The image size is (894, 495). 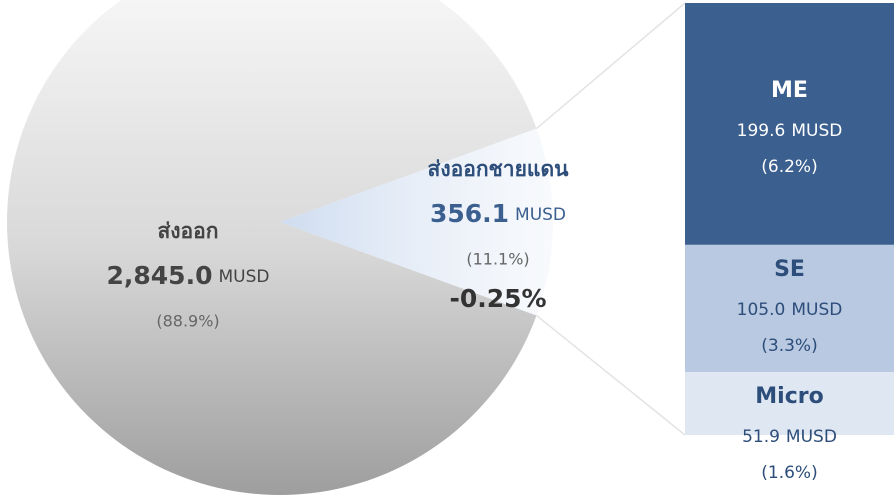 I want to click on value: 105.0, so click(x=761, y=310).